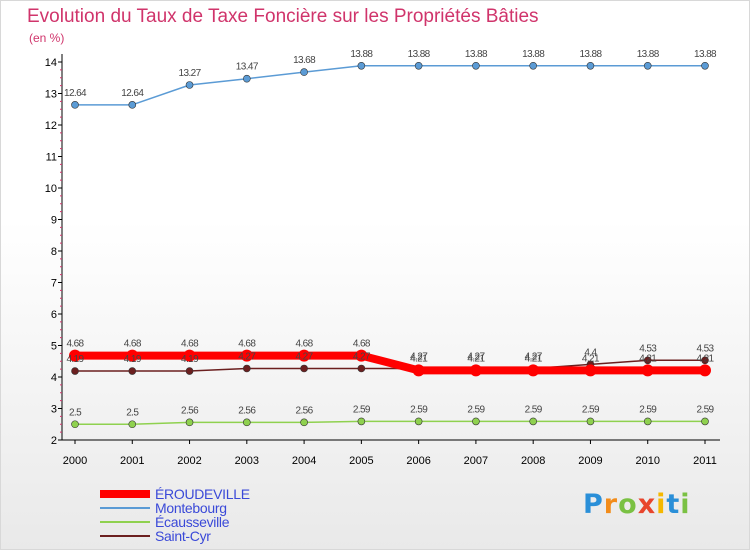 Image resolution: width=750 pixels, height=550 pixels. What do you see at coordinates (247, 461) in the screenshot?
I see `x-tick-label: 2003` at bounding box center [247, 461].